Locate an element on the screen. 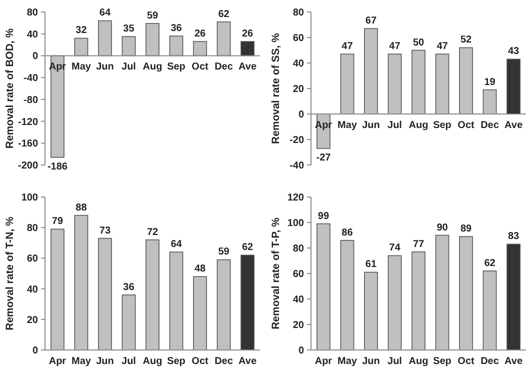 This screenshot has width=532, height=371. data-label: 83 is located at coordinates (514, 236).